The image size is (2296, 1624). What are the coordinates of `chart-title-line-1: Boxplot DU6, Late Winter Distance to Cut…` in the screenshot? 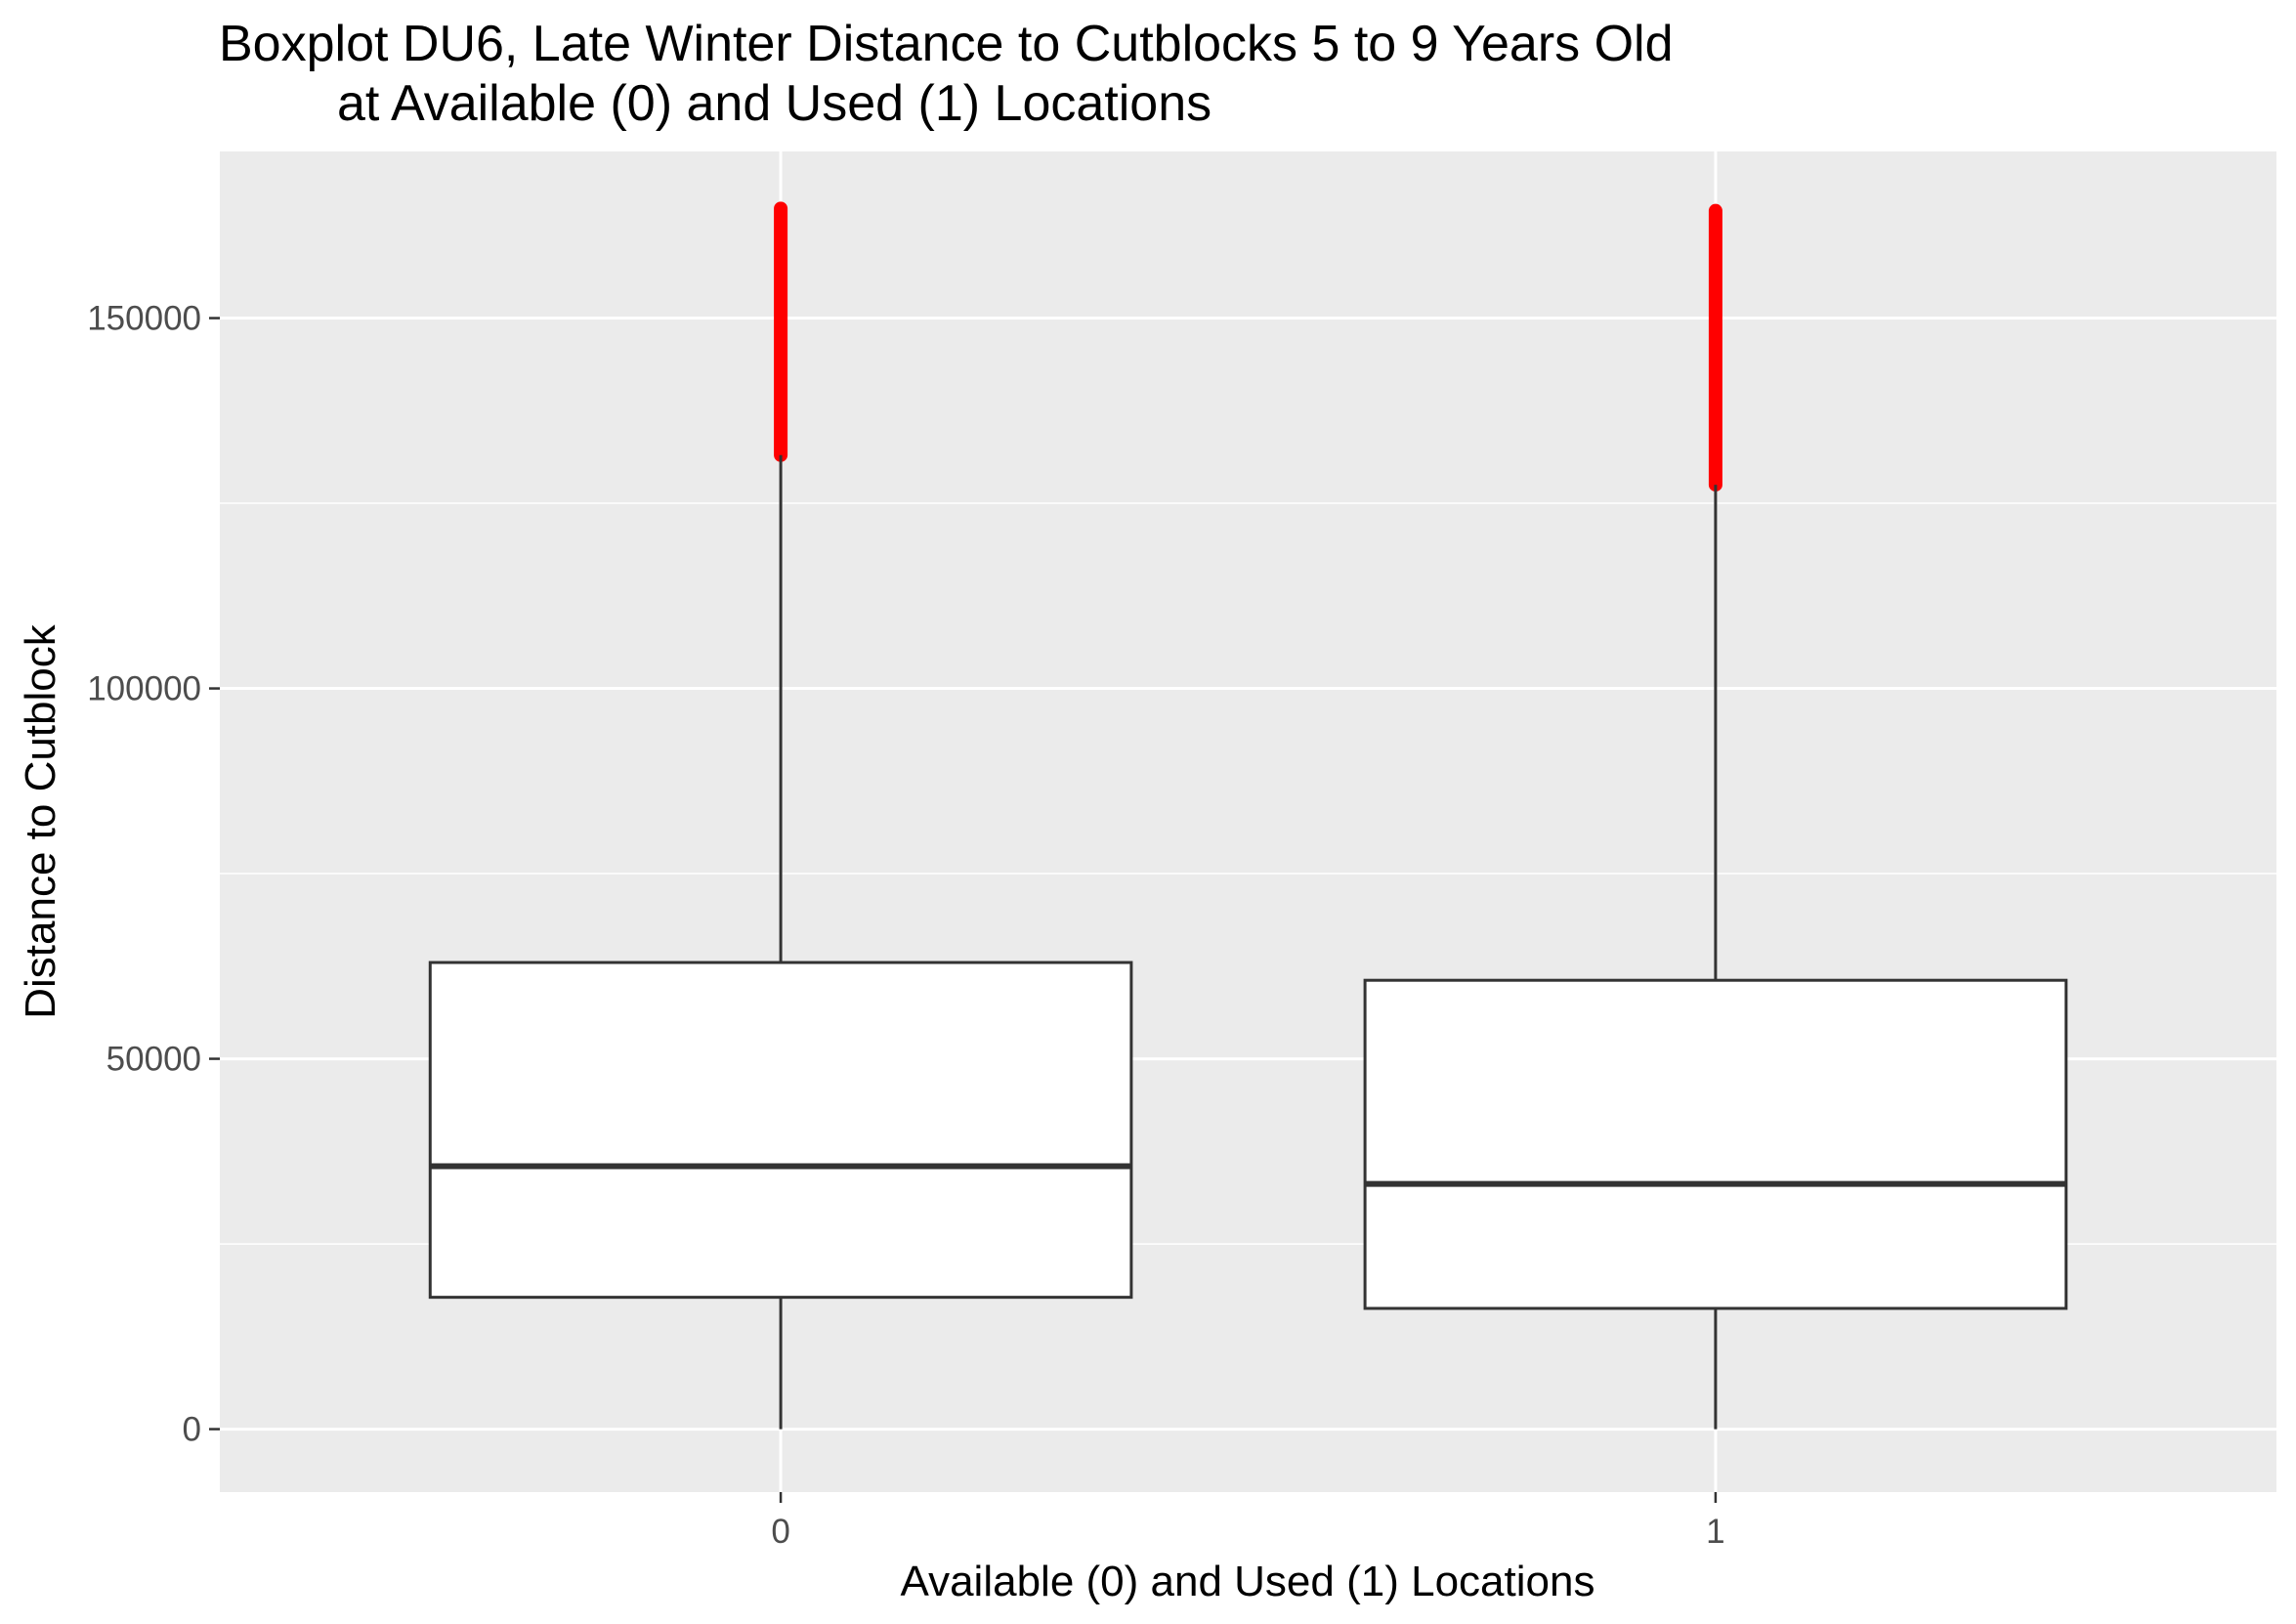 It's located at (946, 44).